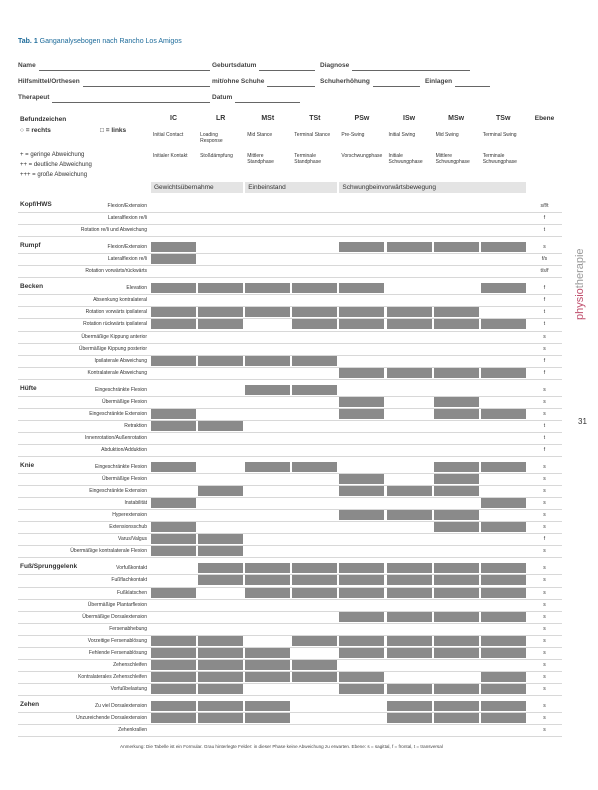  Describe the element at coordinates (124, 449) in the screenshot. I see `row-label: Abduktion/Adduktion` at that location.